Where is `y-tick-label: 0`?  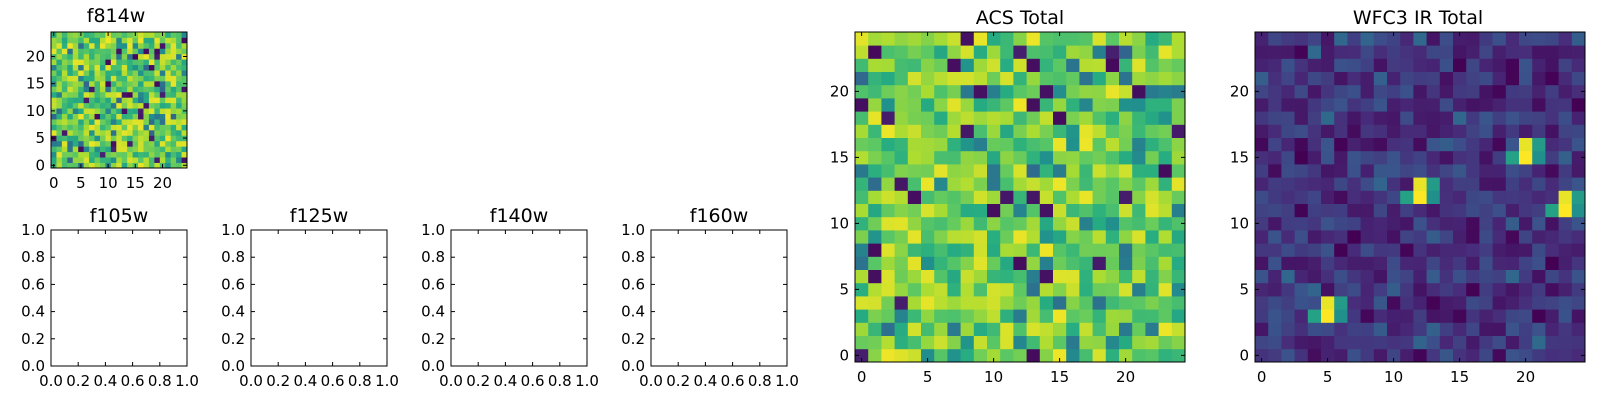
y-tick-label: 0 is located at coordinates (40, 165).